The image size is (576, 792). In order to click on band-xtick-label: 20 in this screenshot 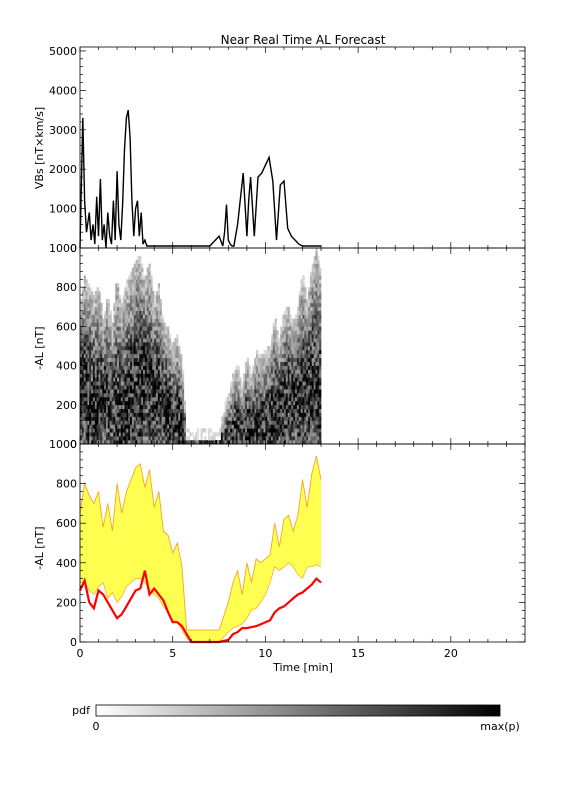, I will do `click(451, 653)`.